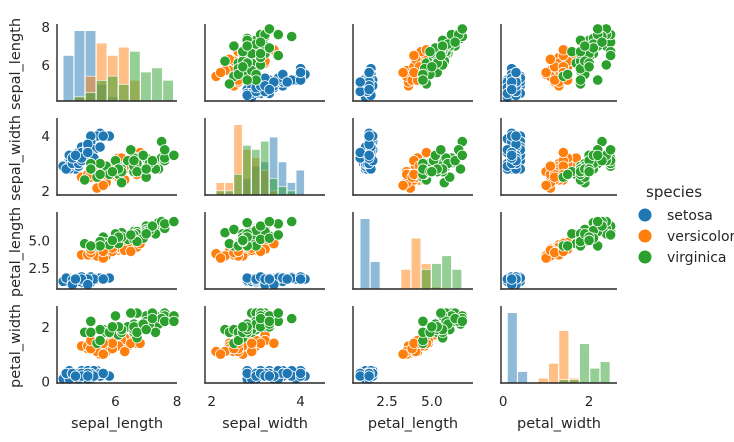 Image resolution: width=734 pixels, height=442 pixels. What do you see at coordinates (300, 402) in the screenshot?
I see `x-tick-label-sepal_width: 4` at bounding box center [300, 402].